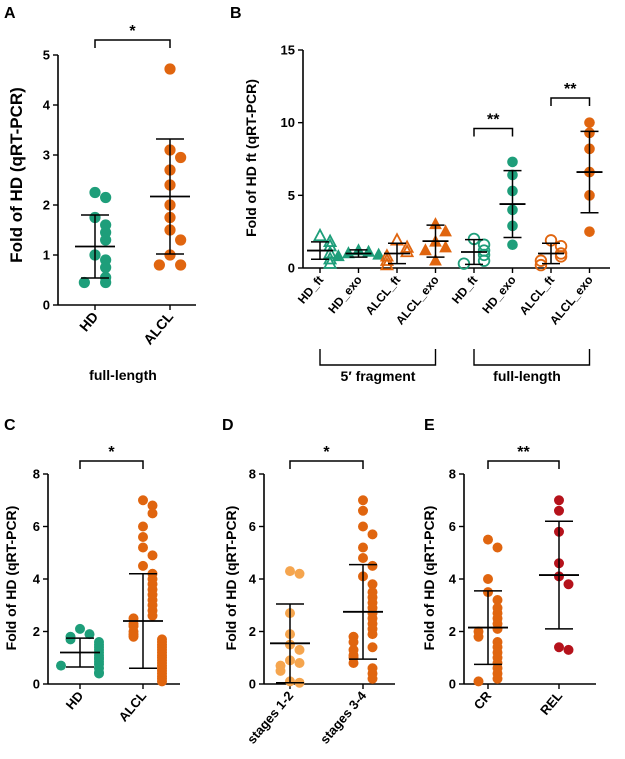 The image size is (625, 759). What do you see at coordinates (236, 13) in the screenshot?
I see `panel-b-label: B` at bounding box center [236, 13].